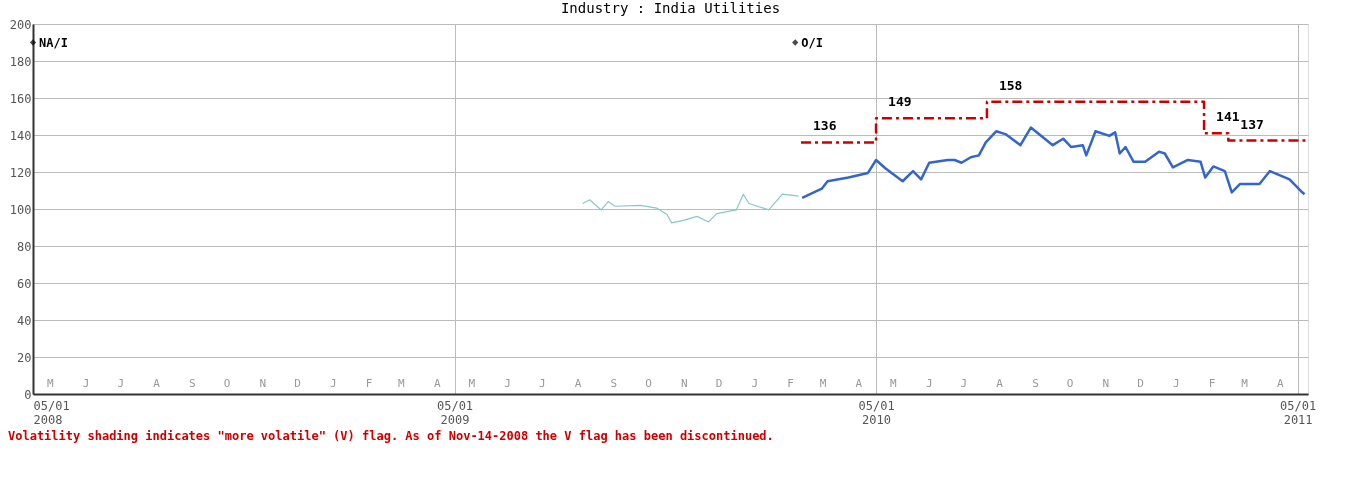  I want to click on line-series, so click(691, 208).